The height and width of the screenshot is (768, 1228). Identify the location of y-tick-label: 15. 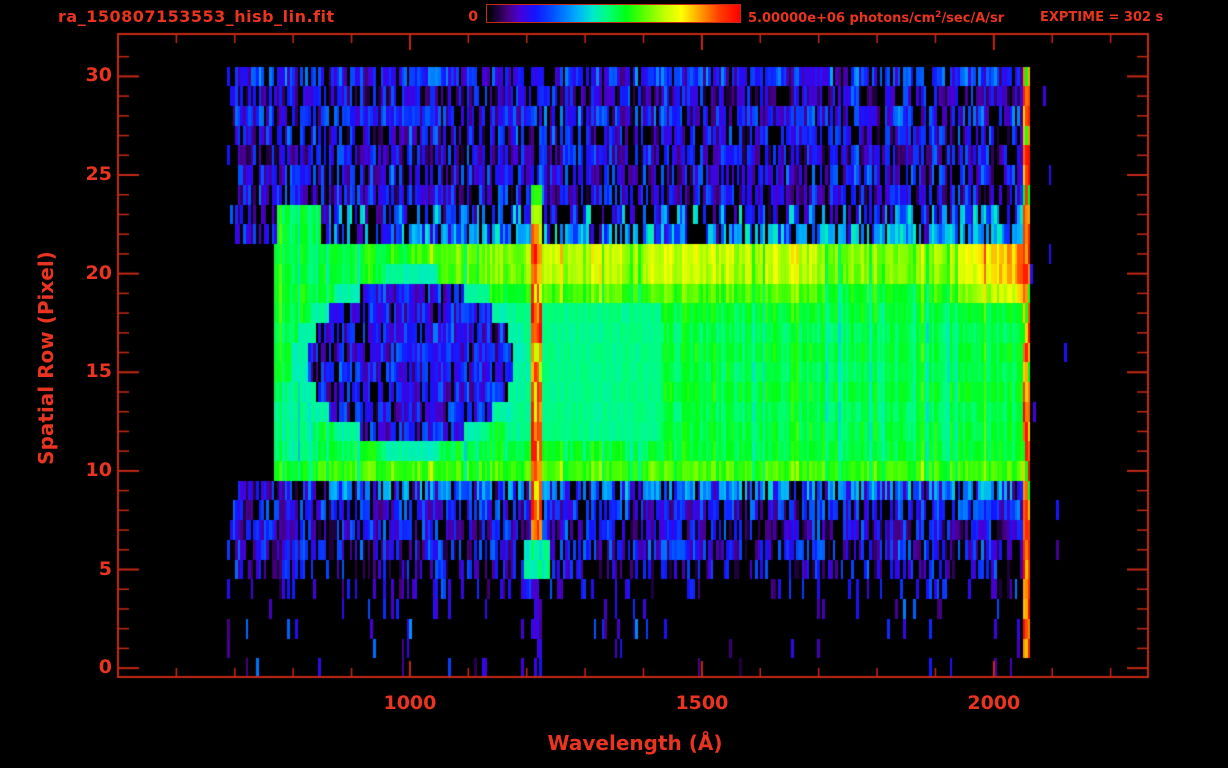
(98, 371).